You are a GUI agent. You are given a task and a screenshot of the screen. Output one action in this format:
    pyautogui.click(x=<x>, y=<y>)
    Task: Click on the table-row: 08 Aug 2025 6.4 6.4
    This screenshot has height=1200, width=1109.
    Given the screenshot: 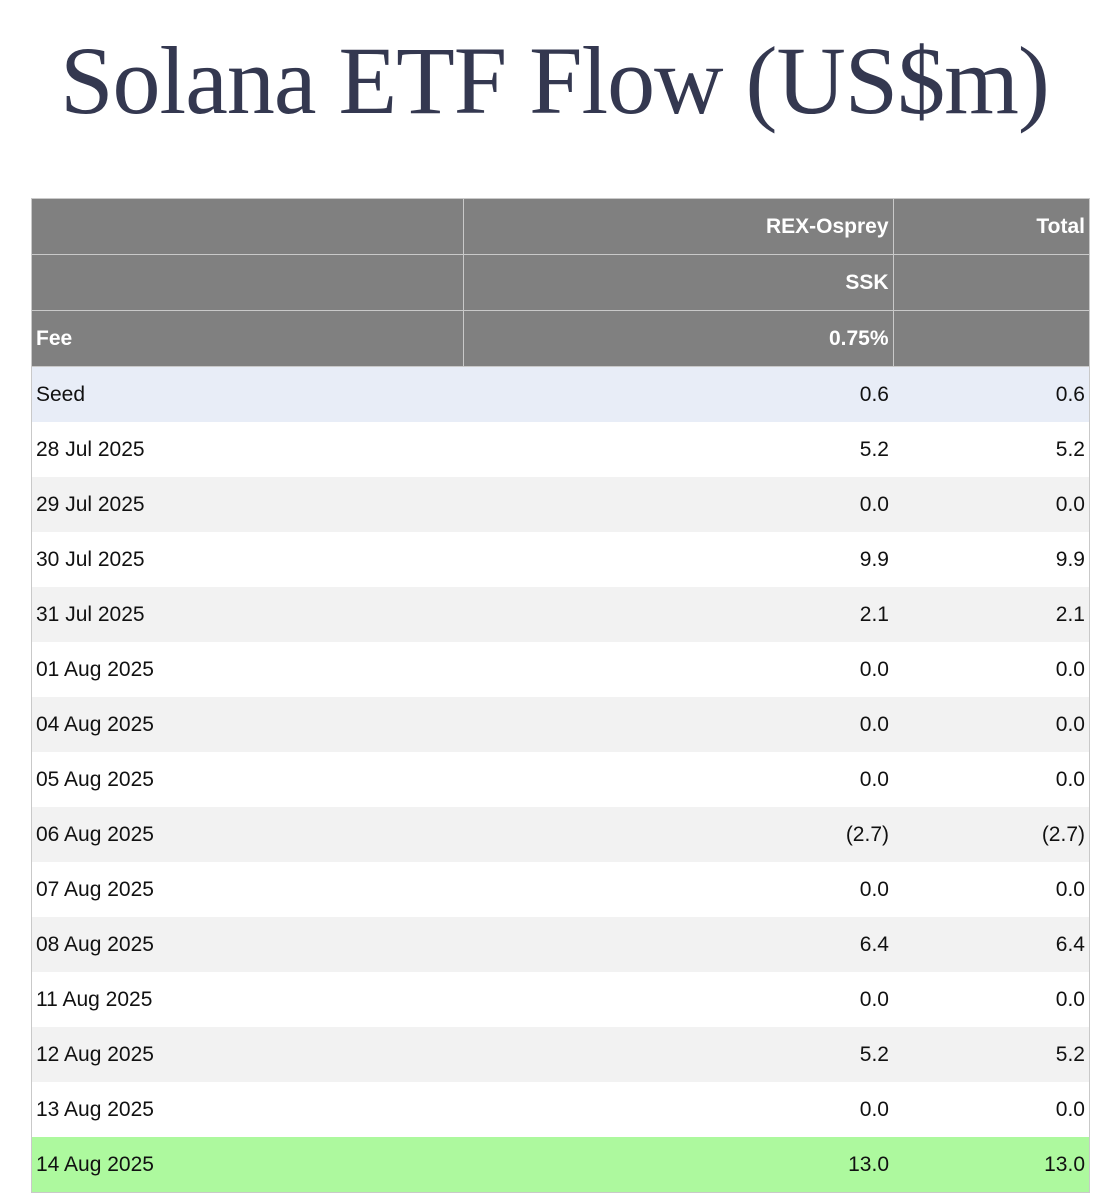 What is the action you would take?
    pyautogui.click(x=560, y=944)
    